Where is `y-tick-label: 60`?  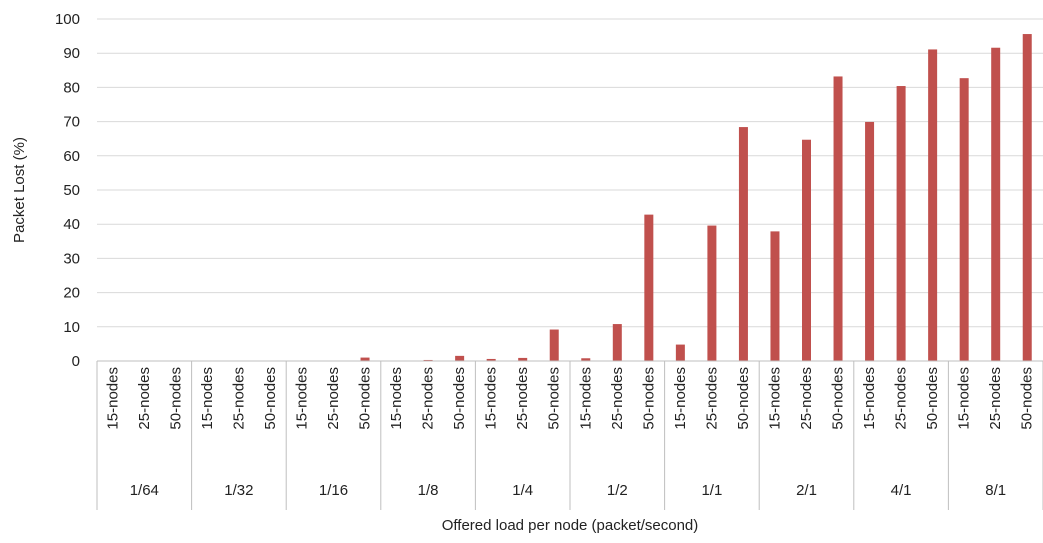 y-tick-label: 60 is located at coordinates (71, 156).